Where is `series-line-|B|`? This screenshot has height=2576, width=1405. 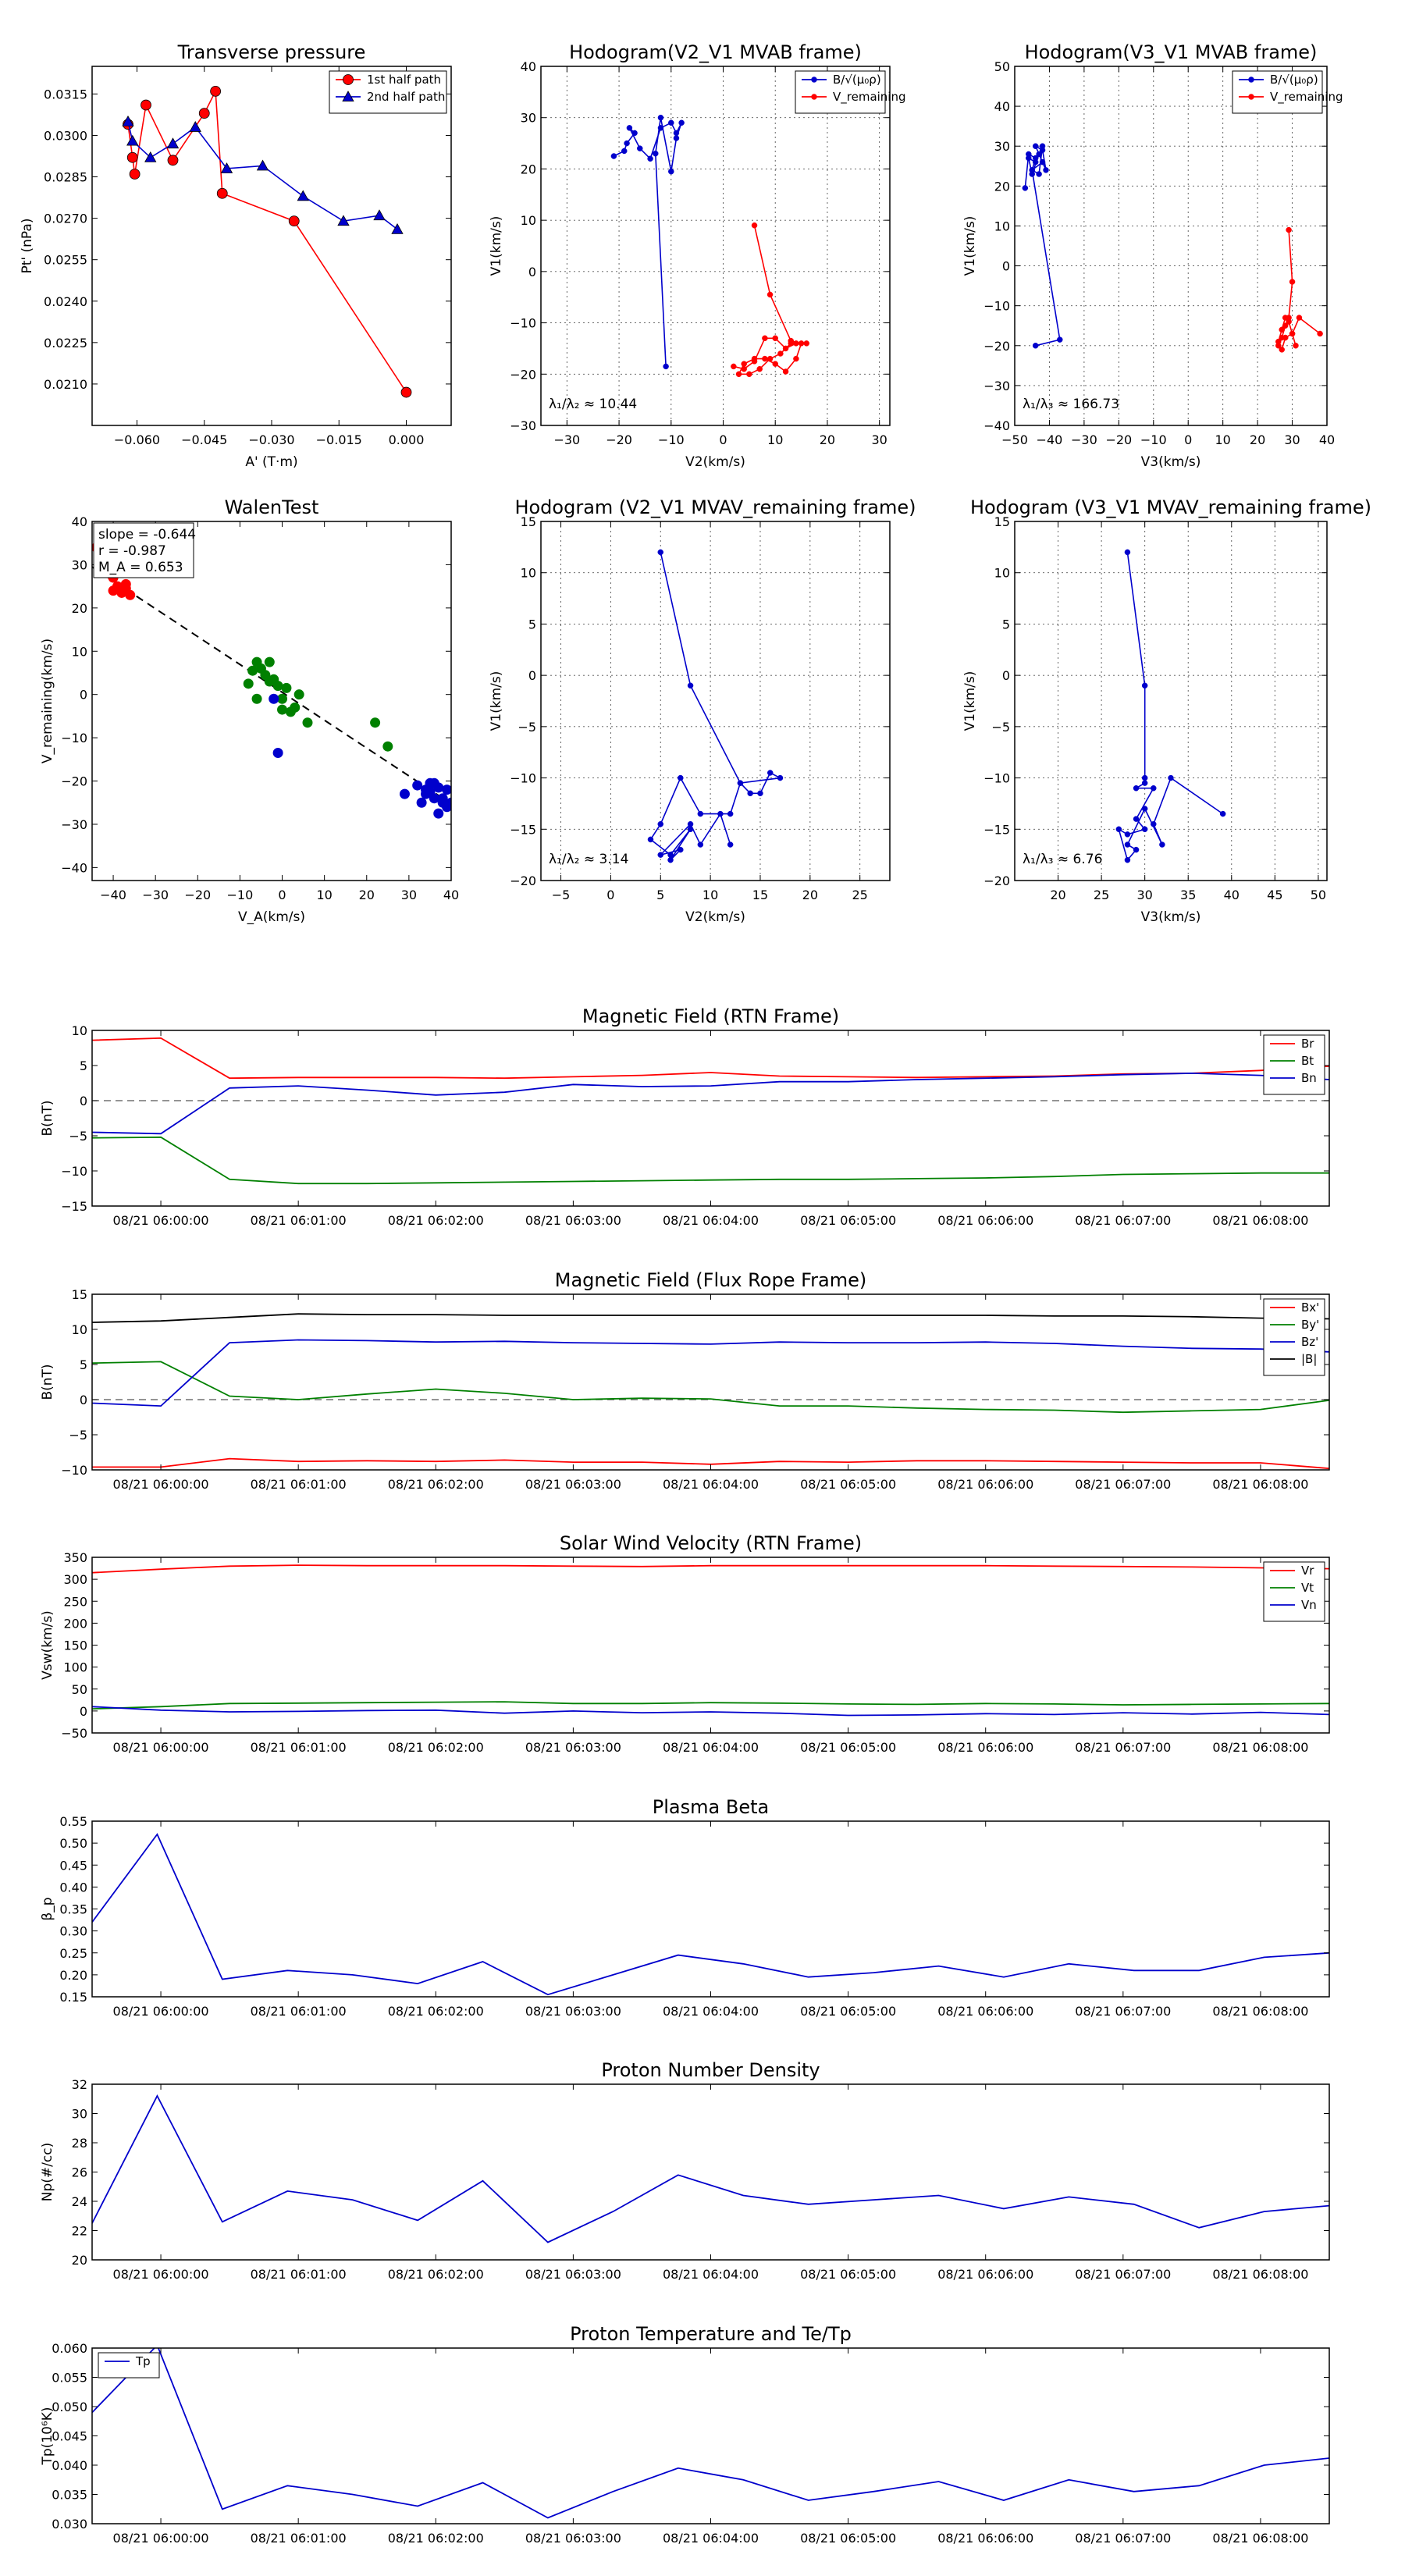
series-line-|B| is located at coordinates (711, 1318).